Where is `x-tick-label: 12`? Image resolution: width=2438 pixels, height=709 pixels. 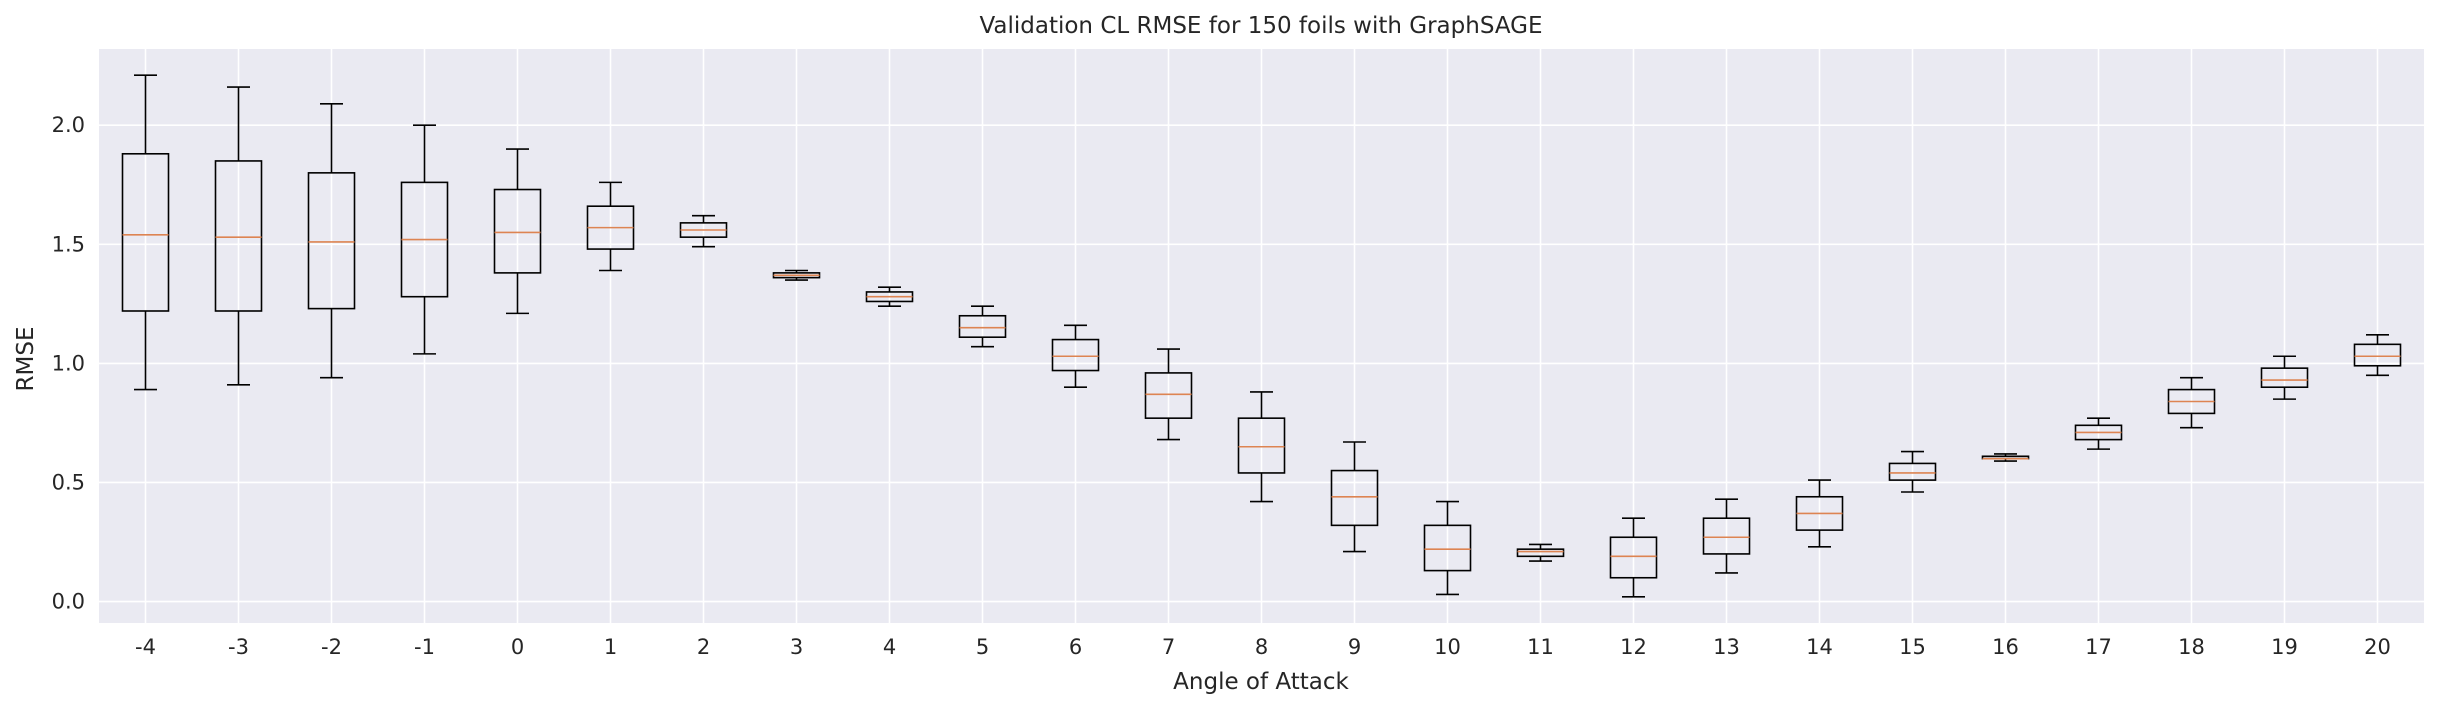 x-tick-label: 12 is located at coordinates (1633, 647).